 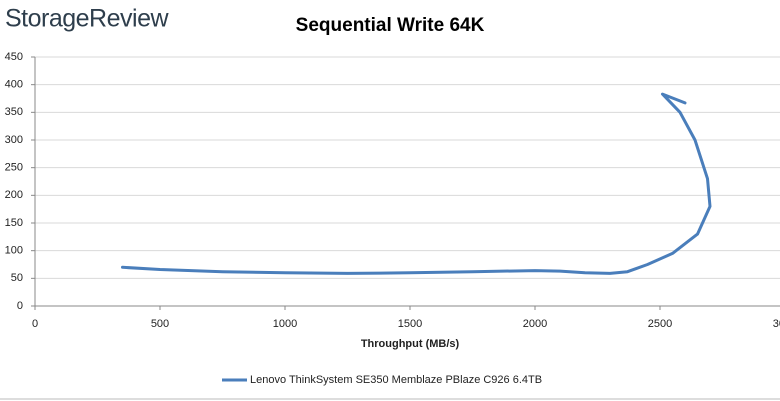 What do you see at coordinates (20, 306) in the screenshot?
I see `y-tick-label: 0` at bounding box center [20, 306].